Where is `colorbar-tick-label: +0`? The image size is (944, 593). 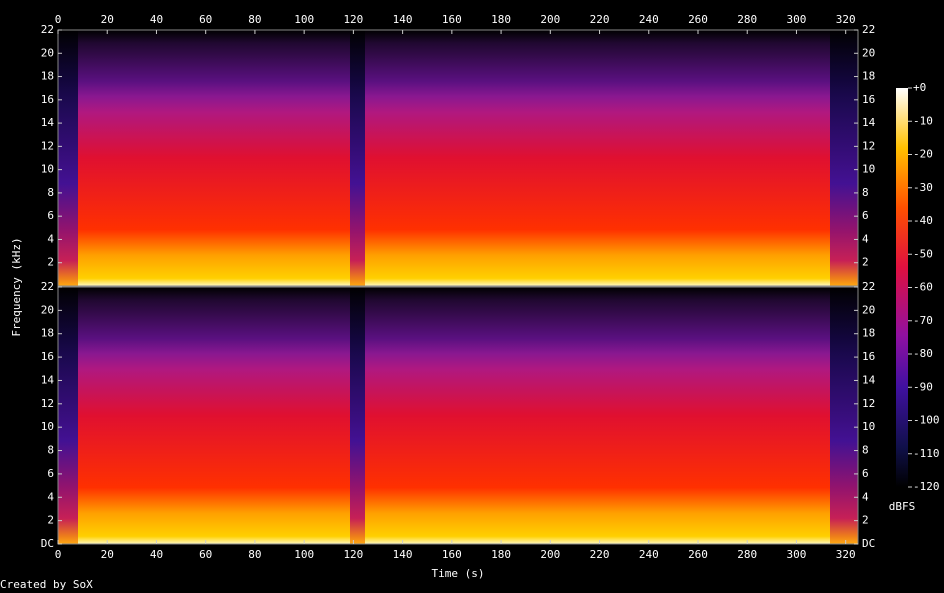 colorbar-tick-label: +0 is located at coordinates (919, 87).